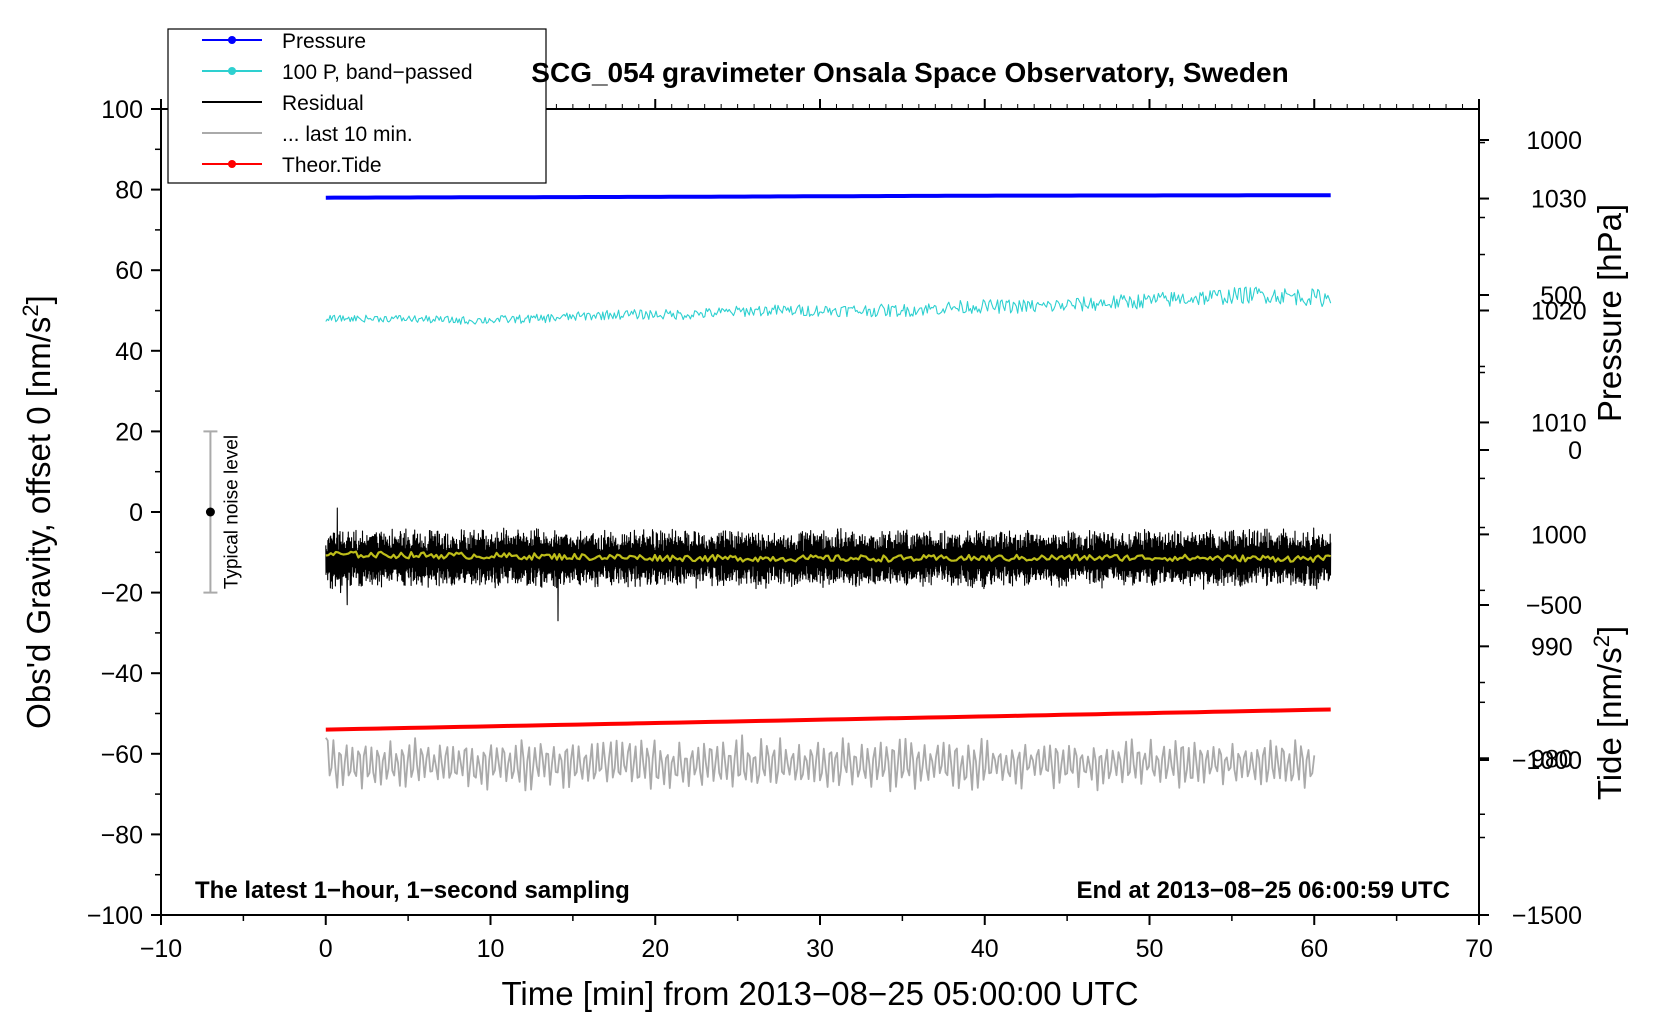  What do you see at coordinates (1554, 141) in the screenshot?
I see `tide-tick-label: 1000` at bounding box center [1554, 141].